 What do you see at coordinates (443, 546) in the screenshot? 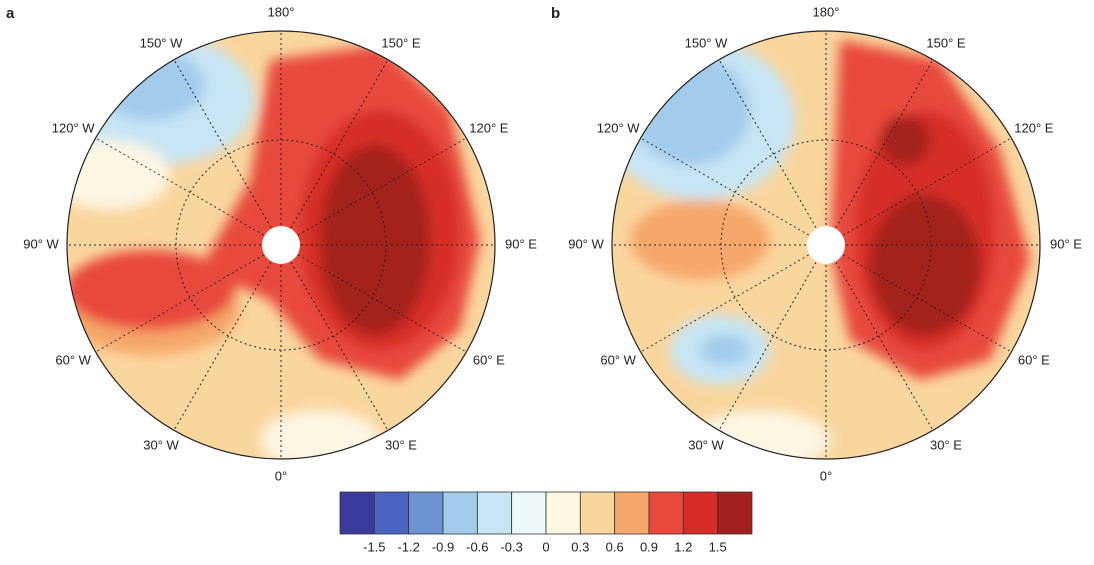
I see `colorbar-tick-label: -0.9` at bounding box center [443, 546].